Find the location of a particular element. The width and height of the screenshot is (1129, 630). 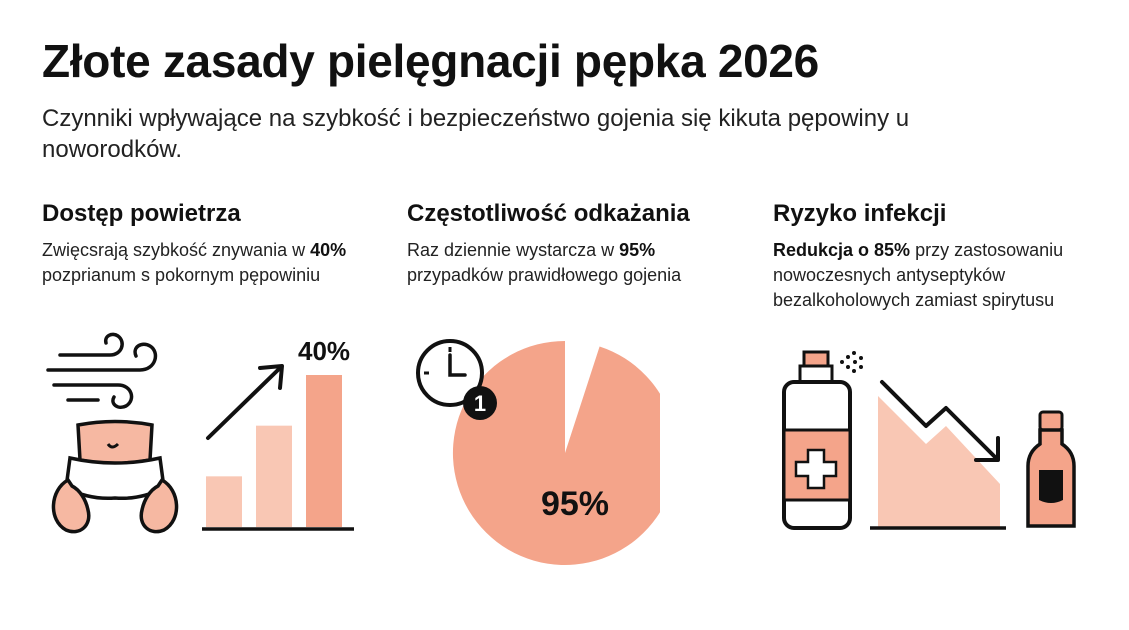

pie-chart: 1 95% is located at coordinates (538, 452).